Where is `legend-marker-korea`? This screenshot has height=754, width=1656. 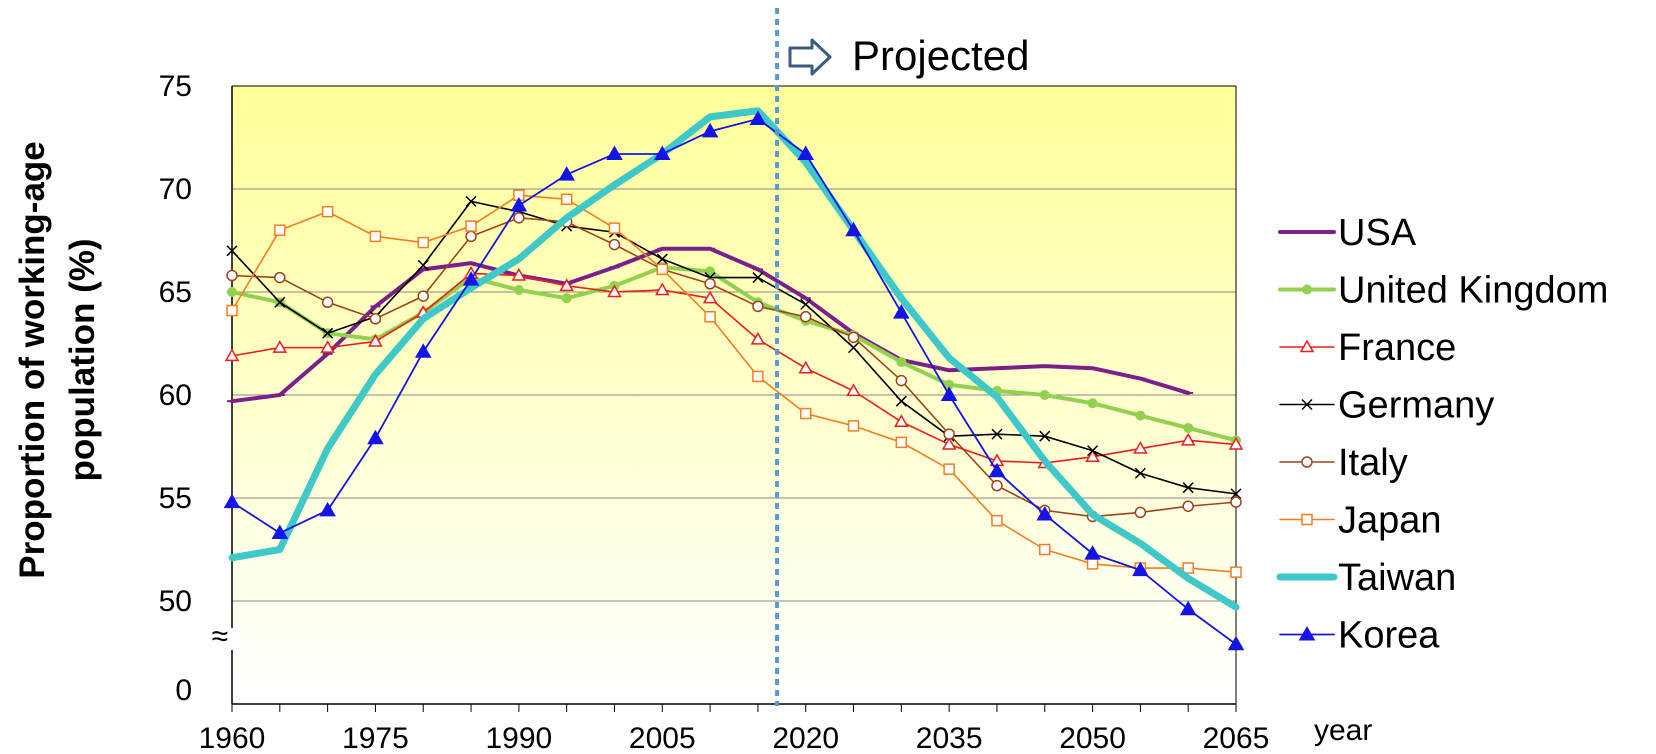
legend-marker-korea is located at coordinates (1307, 633).